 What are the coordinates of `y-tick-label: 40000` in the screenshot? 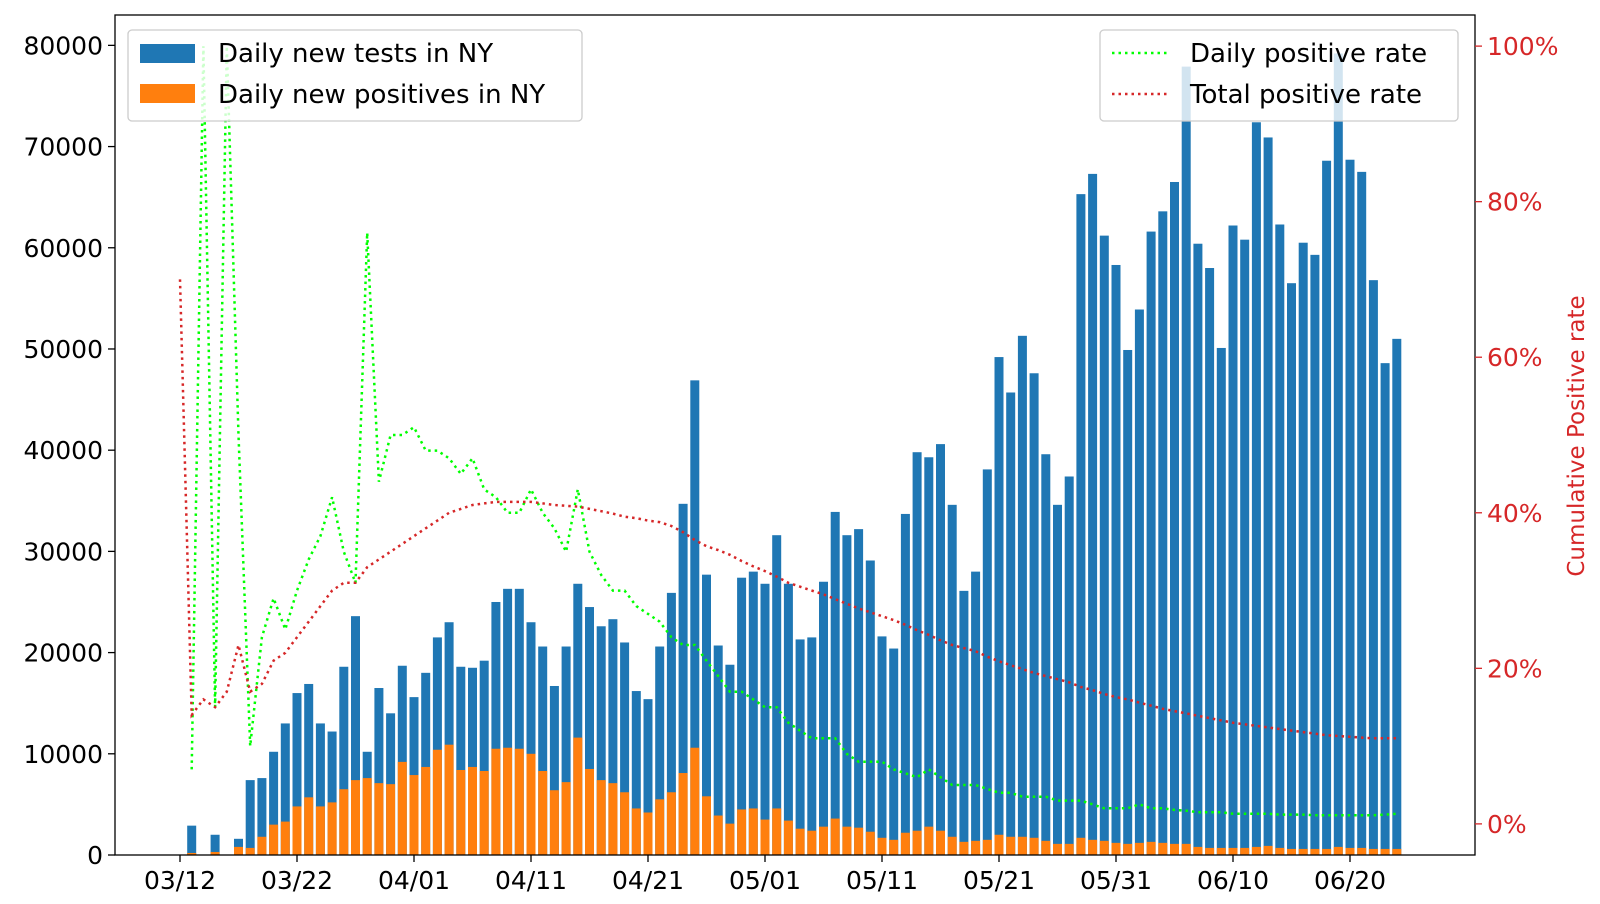 It's located at (63, 450).